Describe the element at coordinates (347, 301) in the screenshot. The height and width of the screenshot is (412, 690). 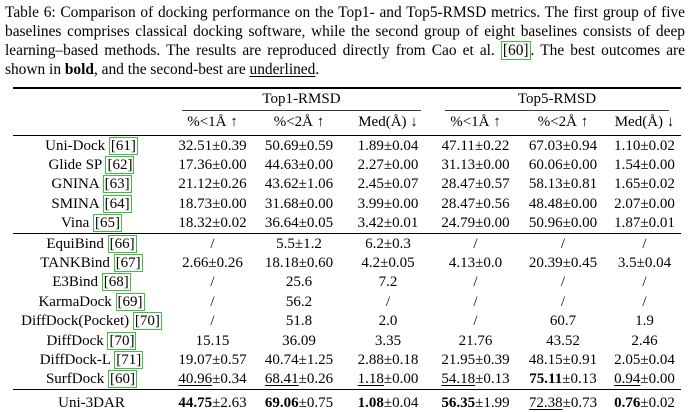
I see `table-row: KarmaDock [69] / 56.2 / / / /` at that location.